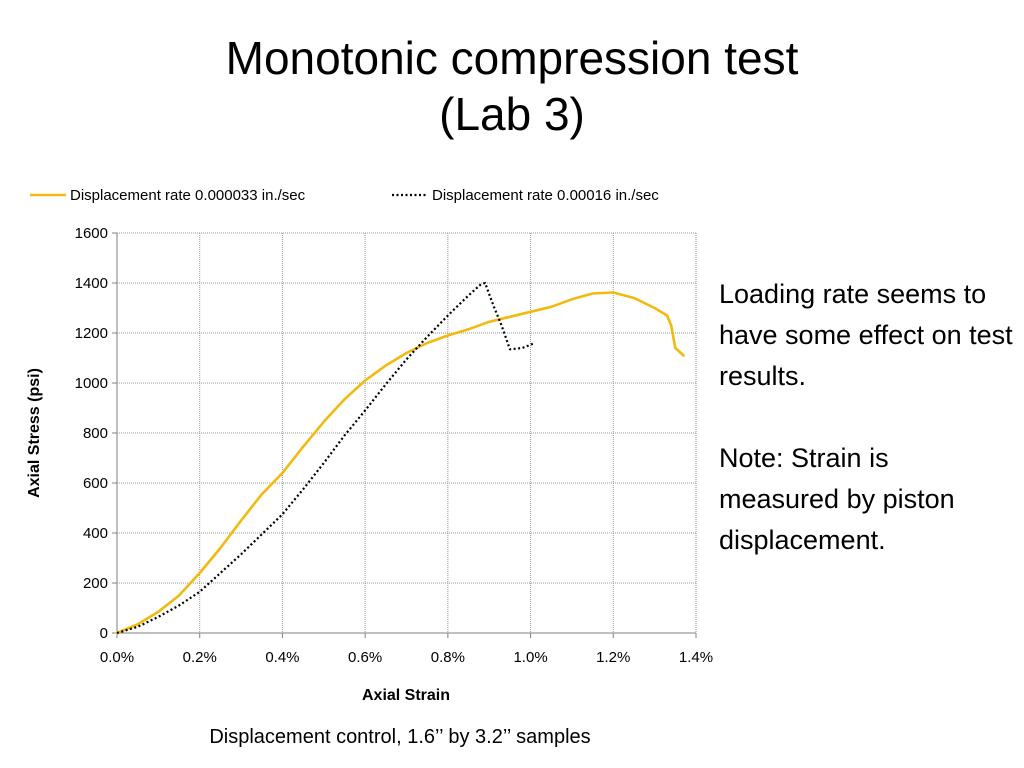 The height and width of the screenshot is (768, 1024). Describe the element at coordinates (95, 583) in the screenshot. I see `y-tick-label: 200` at that location.